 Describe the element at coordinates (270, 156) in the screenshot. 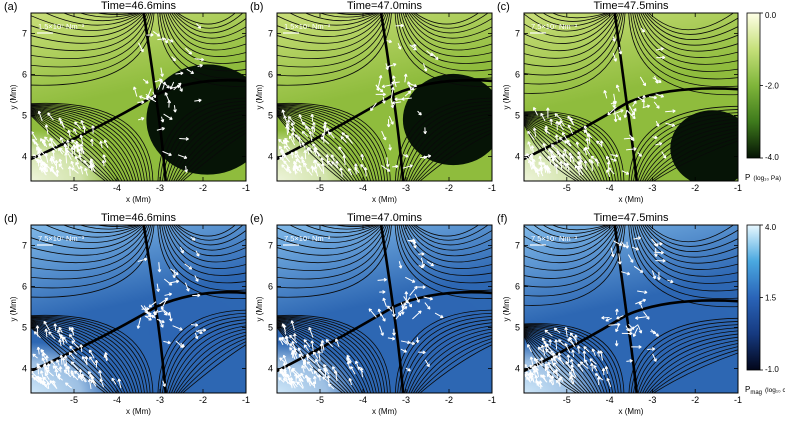

I see `y-tick-label: 4` at that location.